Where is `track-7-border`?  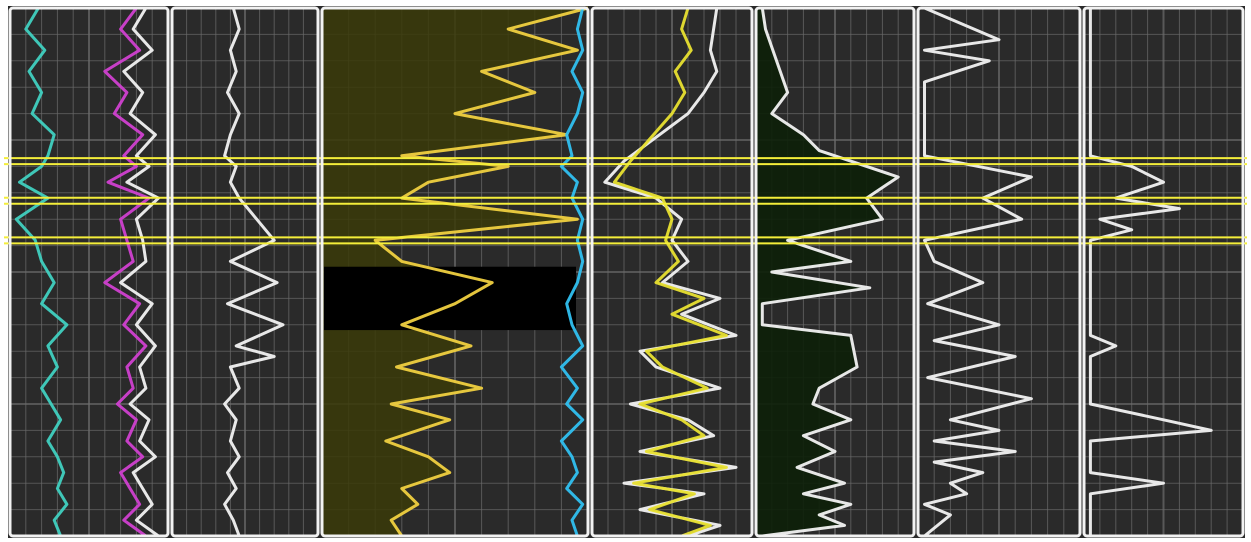 track-7-border is located at coordinates (1163, 272).